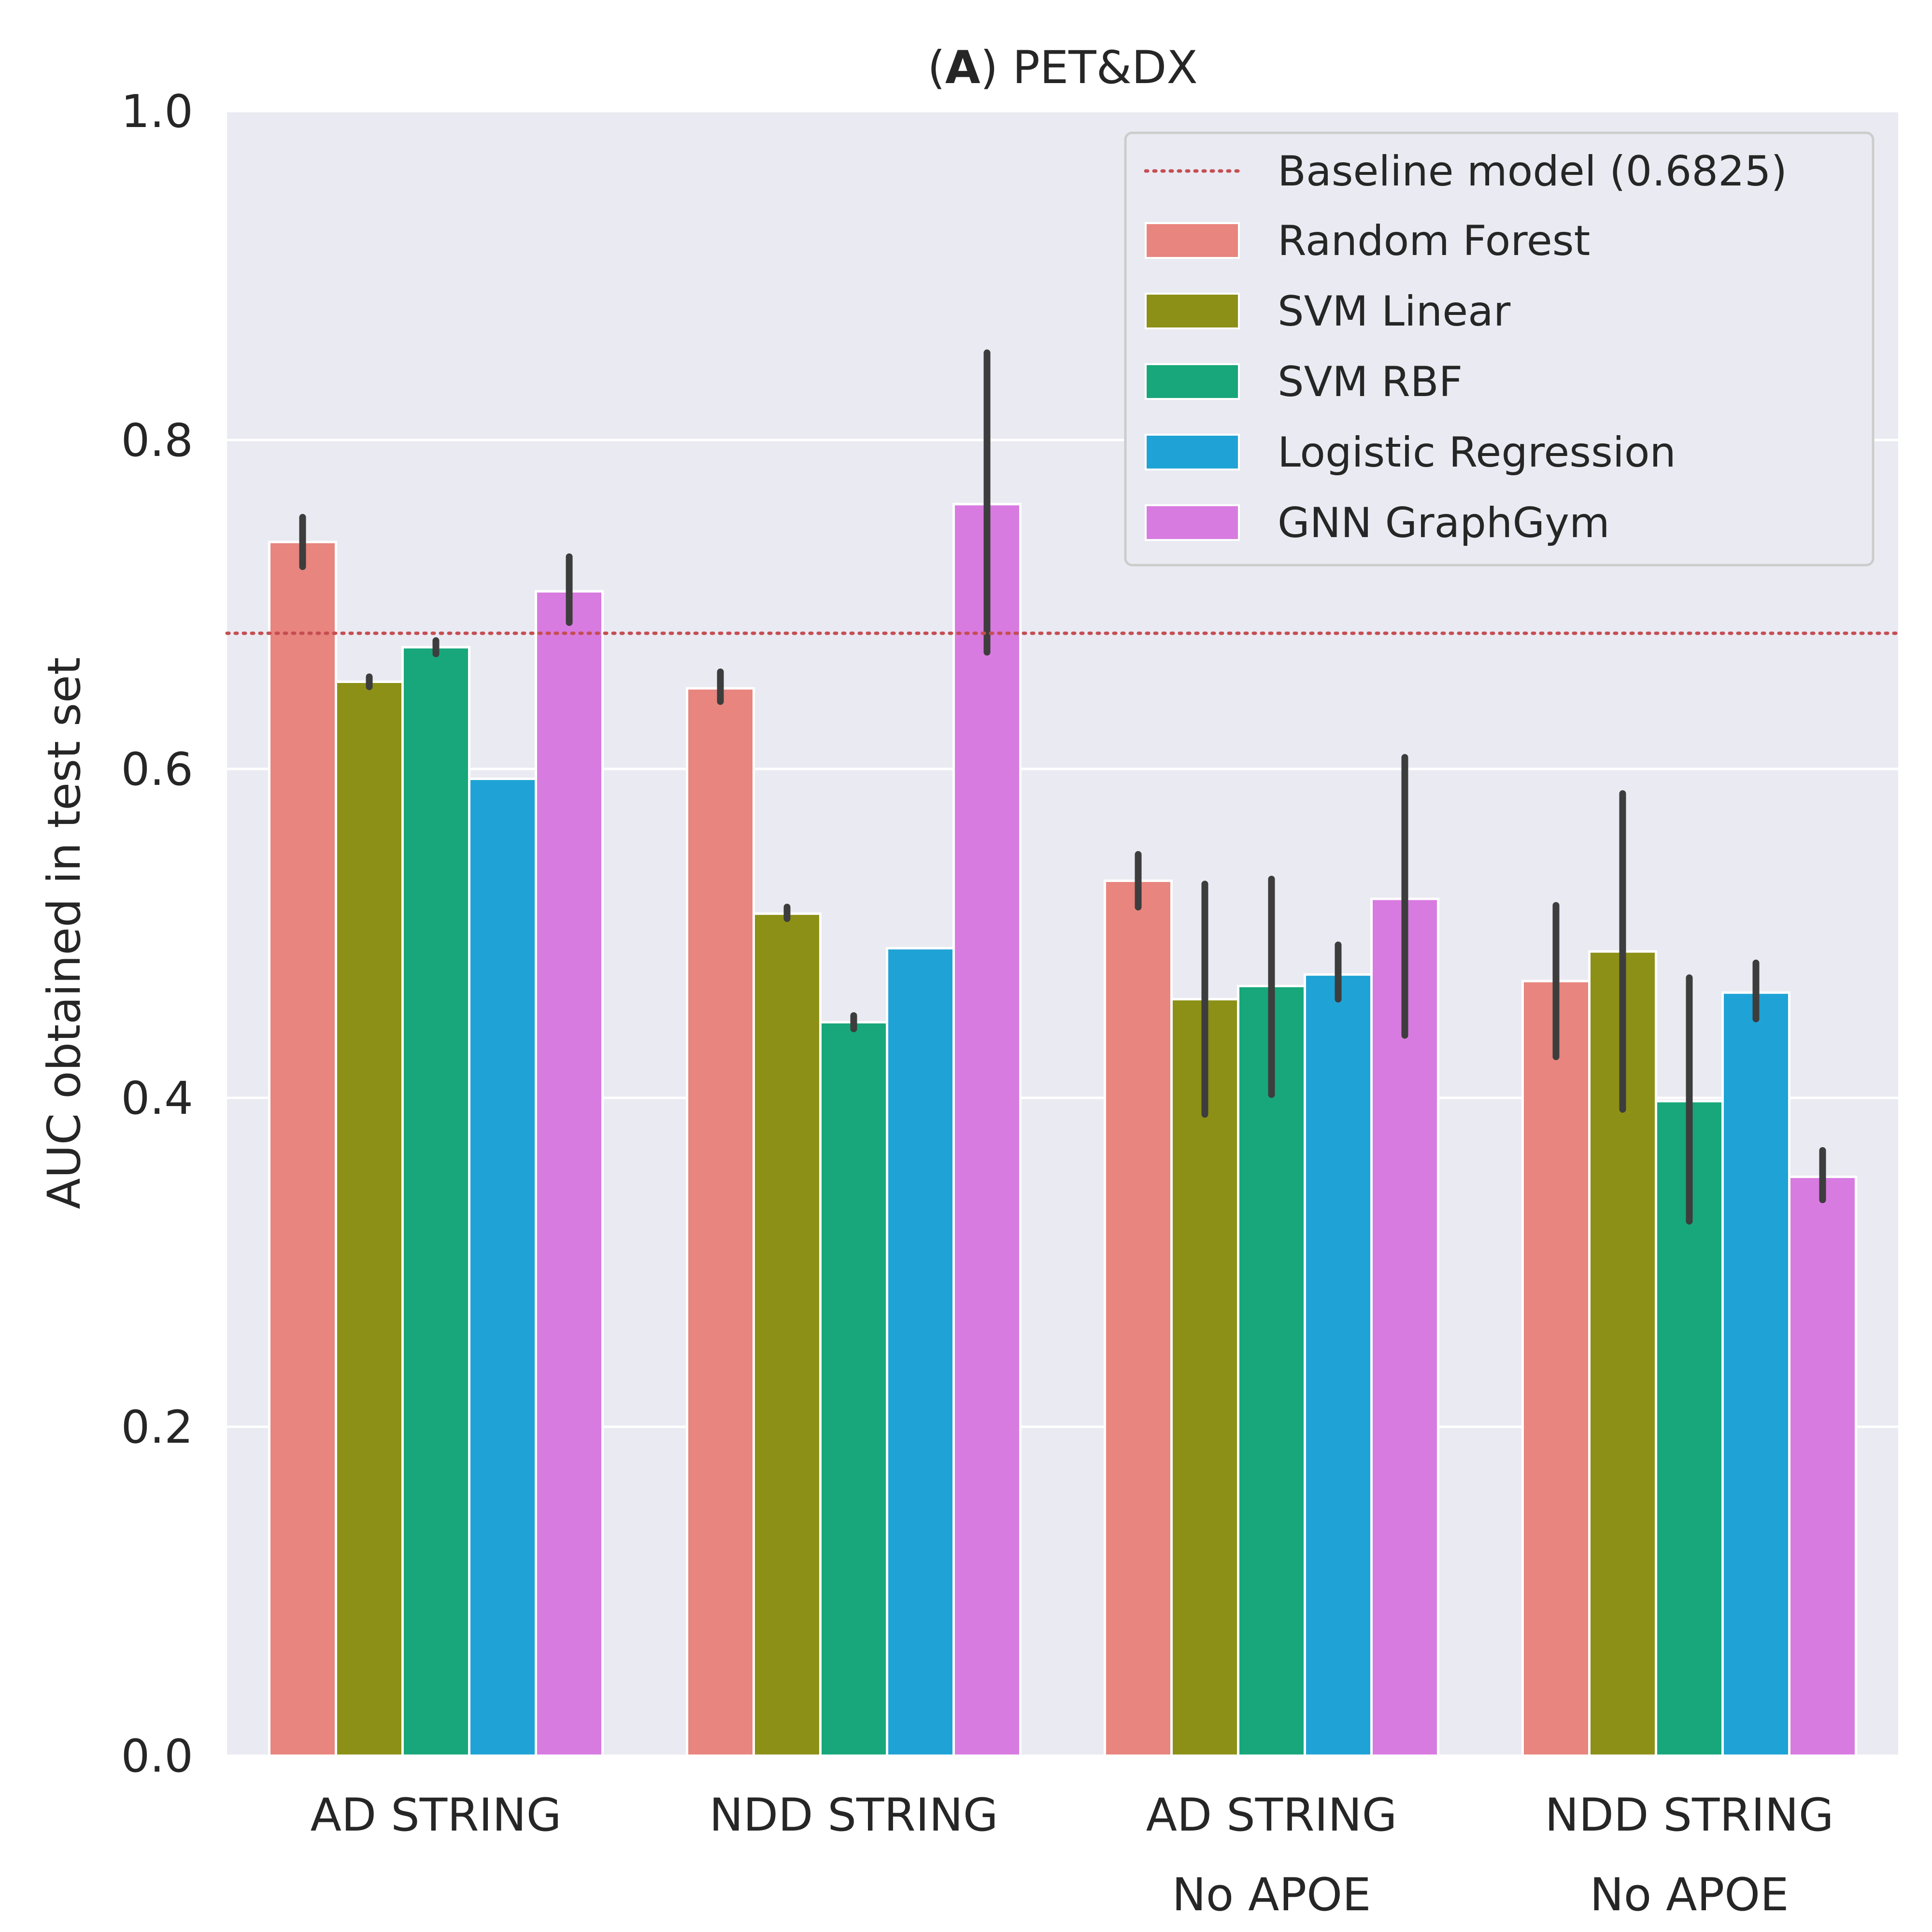 Image resolution: width=1932 pixels, height=1932 pixels. I want to click on y-tick-labels: 0.0 0.2 0.4 0.6 0.8 1.0, so click(157, 934).